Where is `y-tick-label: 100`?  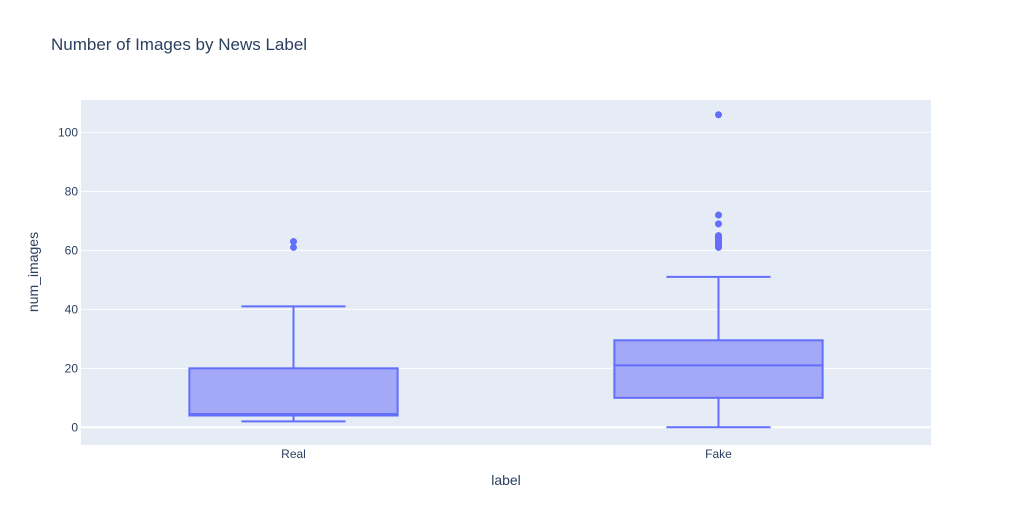
y-tick-label: 100 is located at coordinates (68, 132).